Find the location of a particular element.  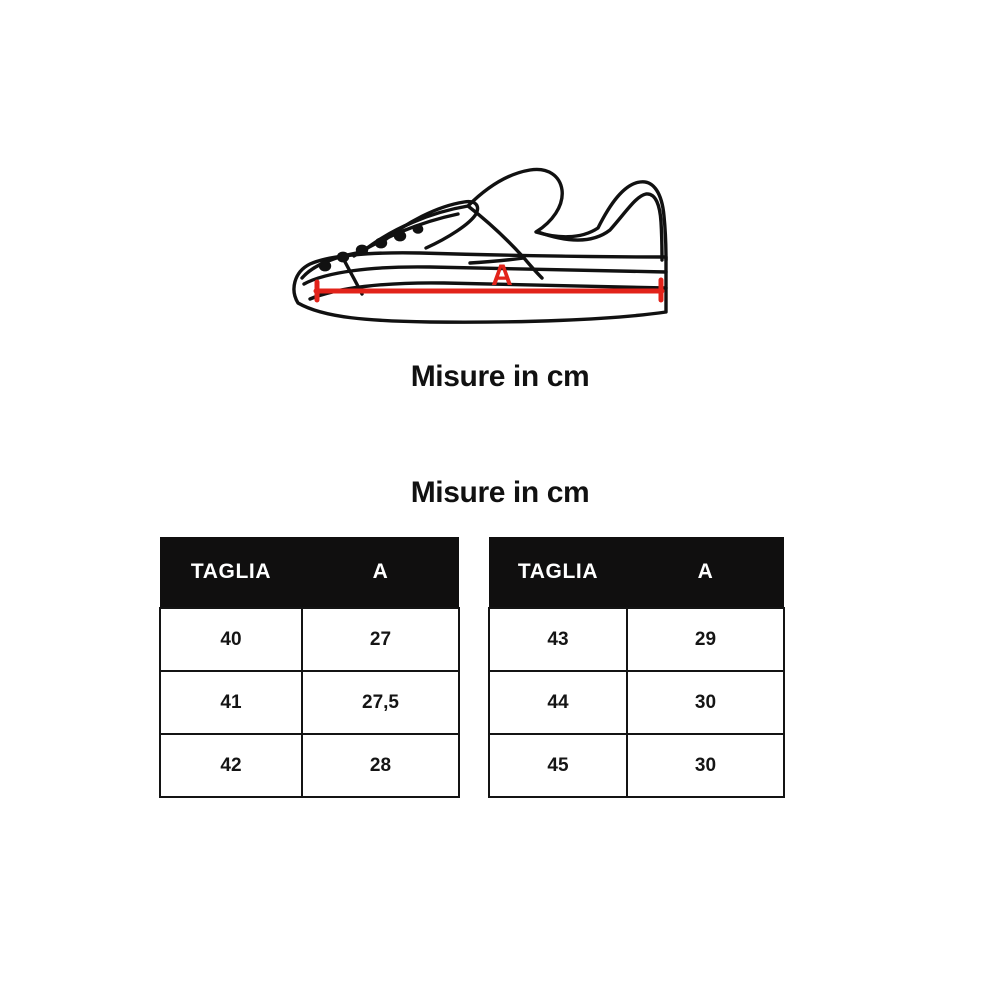

cell-size: 40 is located at coordinates (231, 639).